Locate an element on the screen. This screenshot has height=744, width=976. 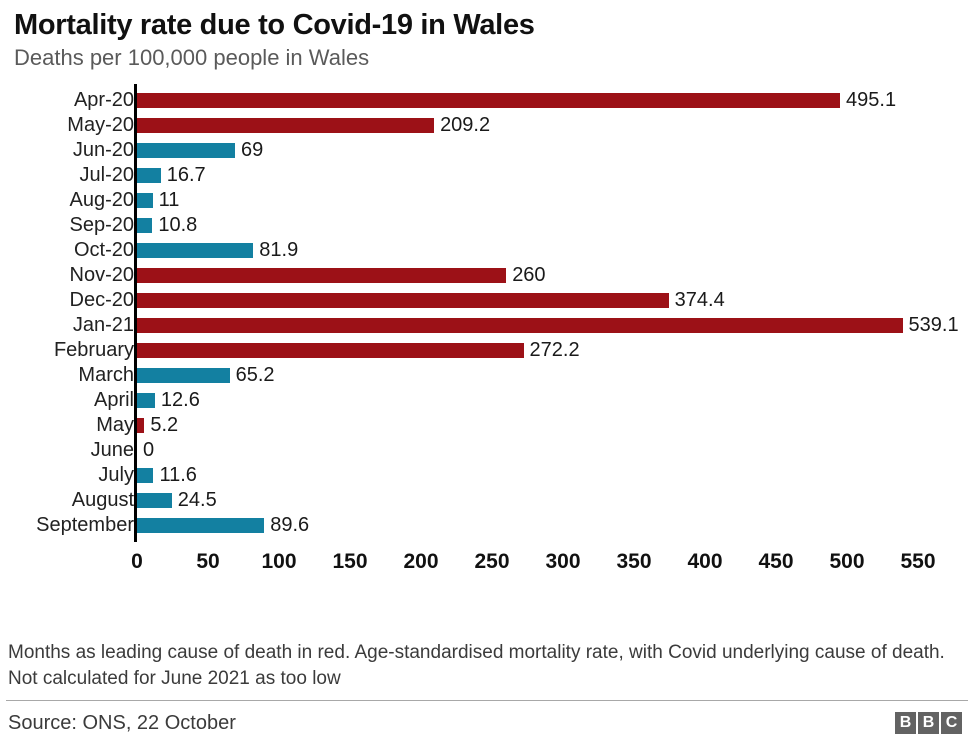
x-axis-tick: 550 is located at coordinates (918, 561).